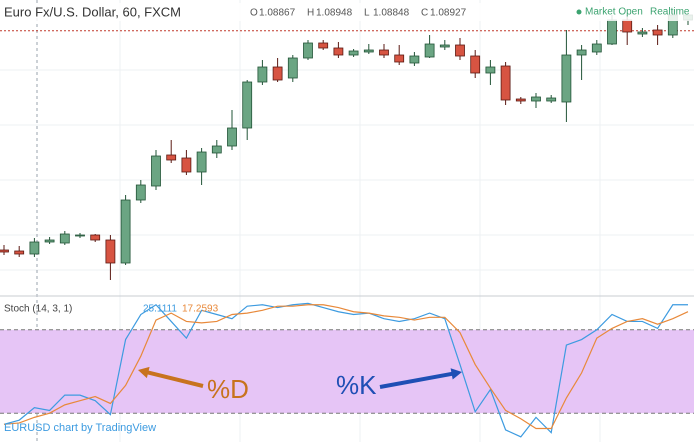  What do you see at coordinates (391, 13) in the screenshot?
I see `ohlc-value: 1.08848` at bounding box center [391, 13].